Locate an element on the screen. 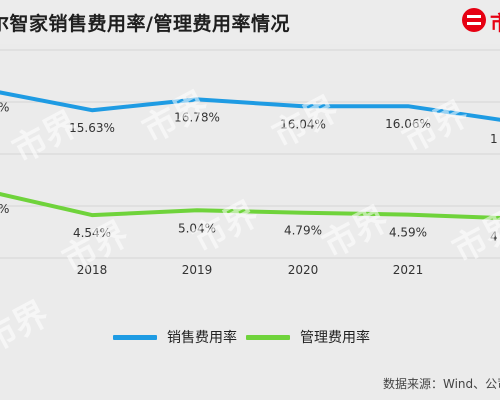 The width and height of the screenshot is (500, 400). data-label: 16.04% is located at coordinates (303, 124).